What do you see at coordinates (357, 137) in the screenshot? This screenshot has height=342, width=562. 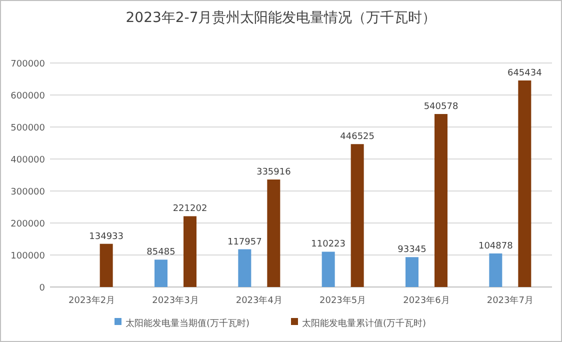 I see `data-label: 446525` at bounding box center [357, 137].